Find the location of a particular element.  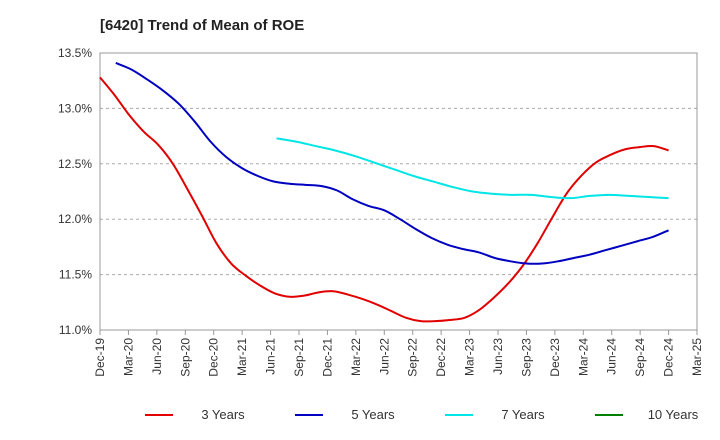

x-tick-label: Mar-25 is located at coordinates (697, 357).